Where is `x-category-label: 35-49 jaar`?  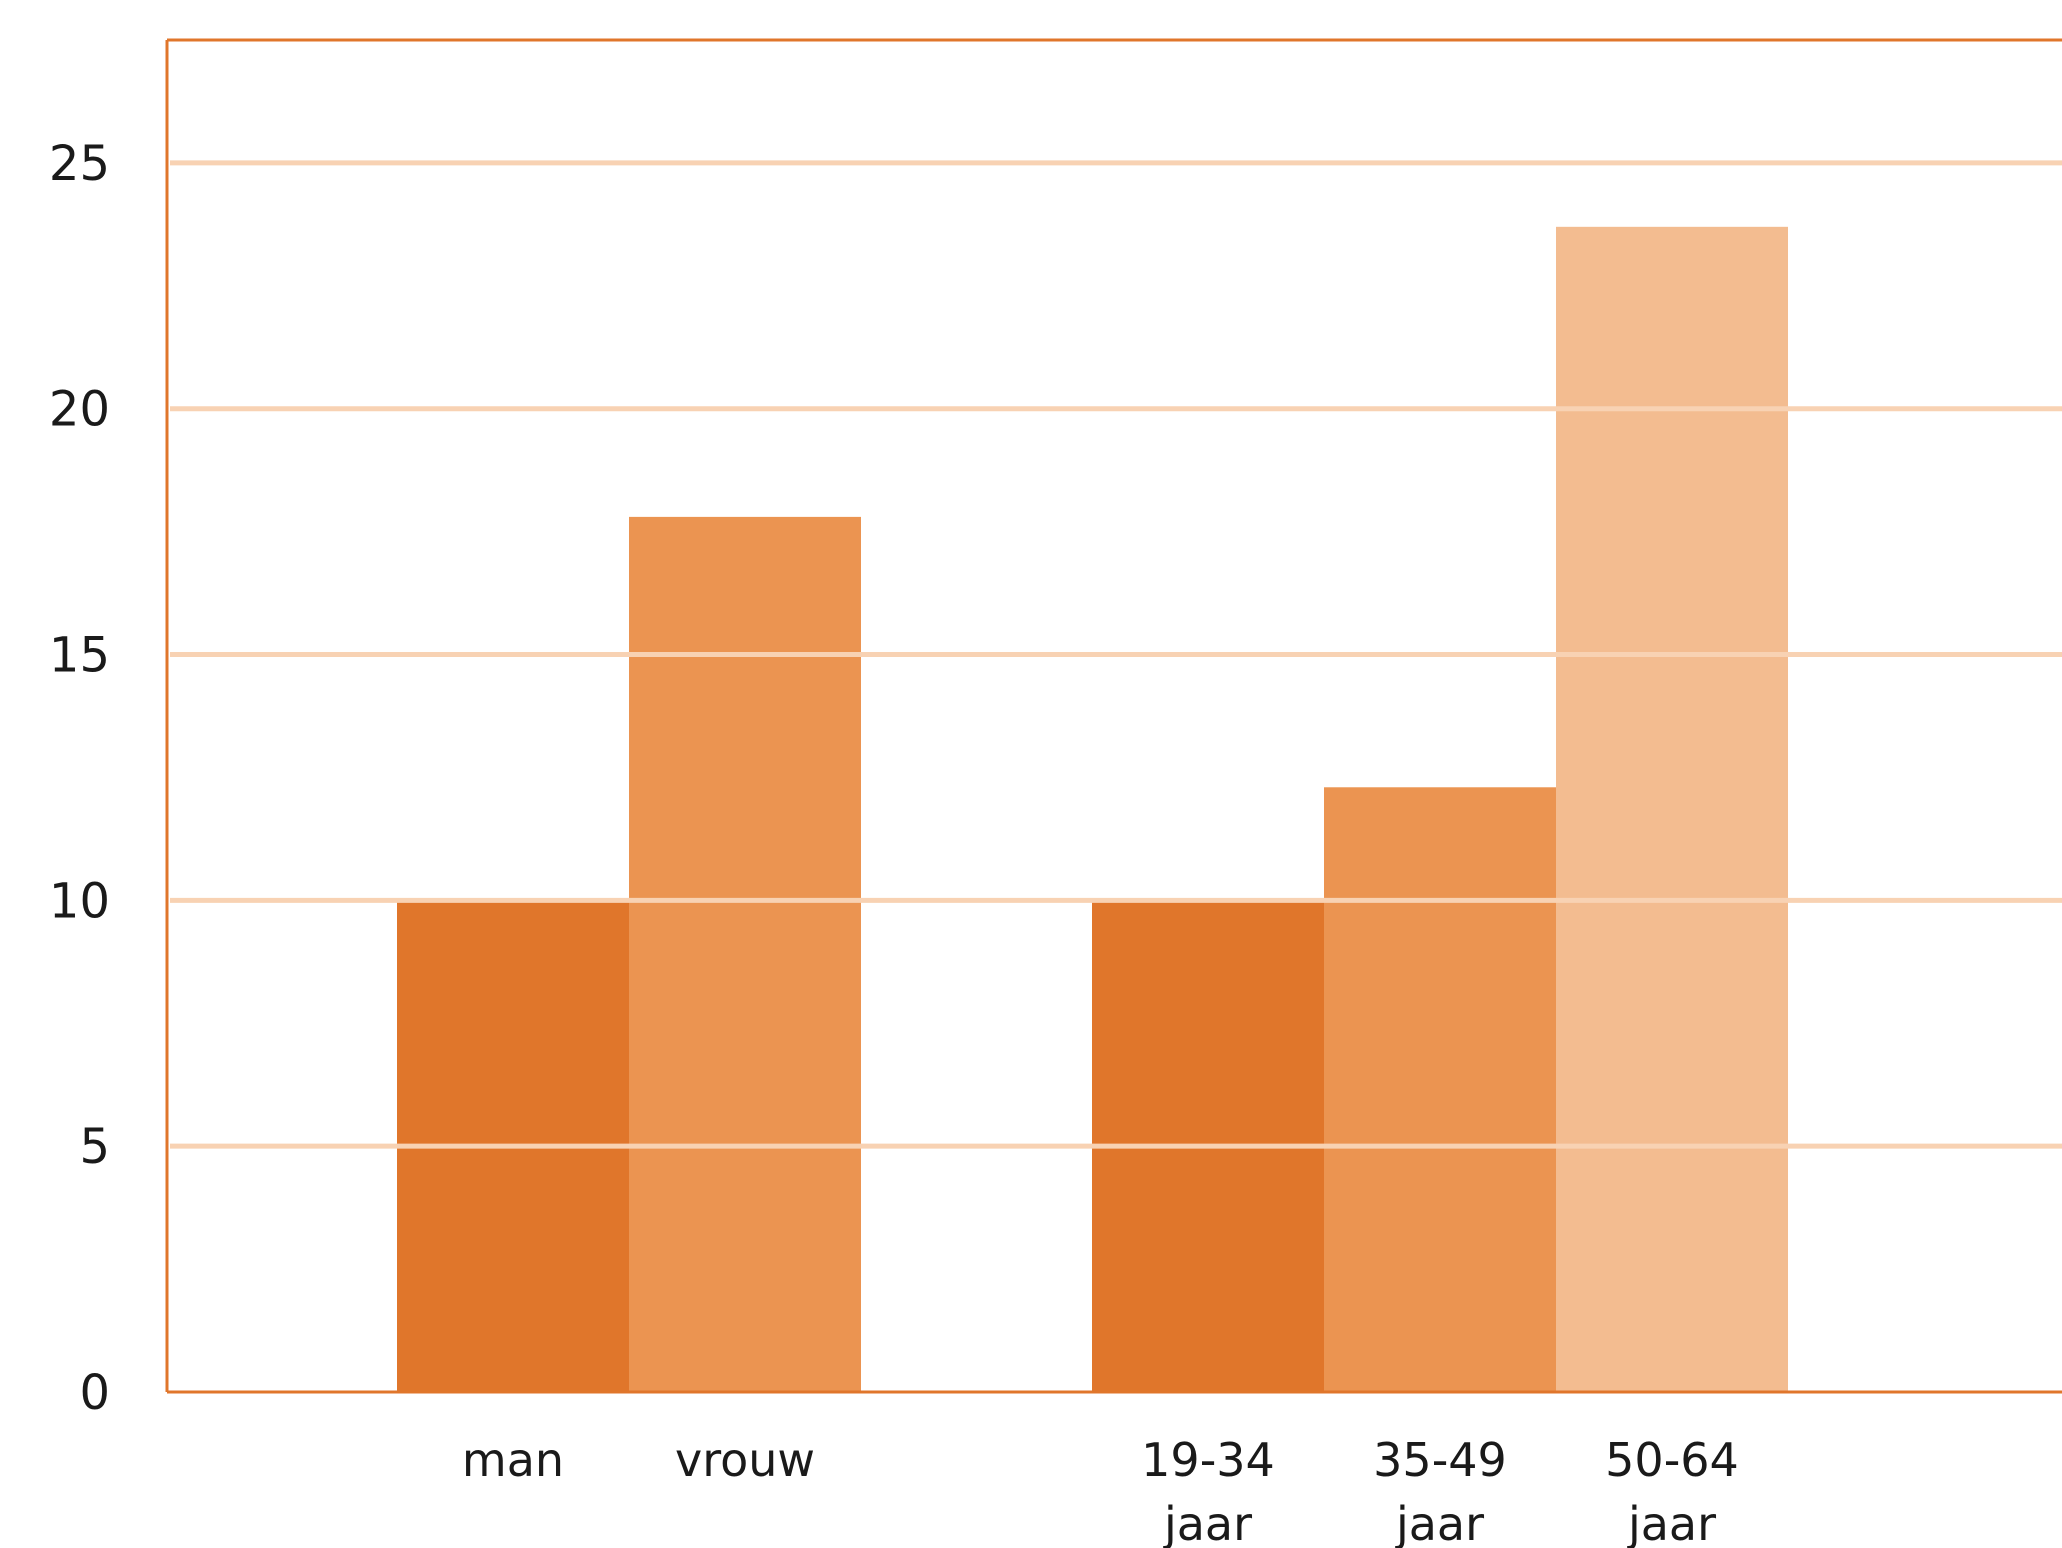
x-category-label: 35-49 jaar is located at coordinates (1440, 1490).